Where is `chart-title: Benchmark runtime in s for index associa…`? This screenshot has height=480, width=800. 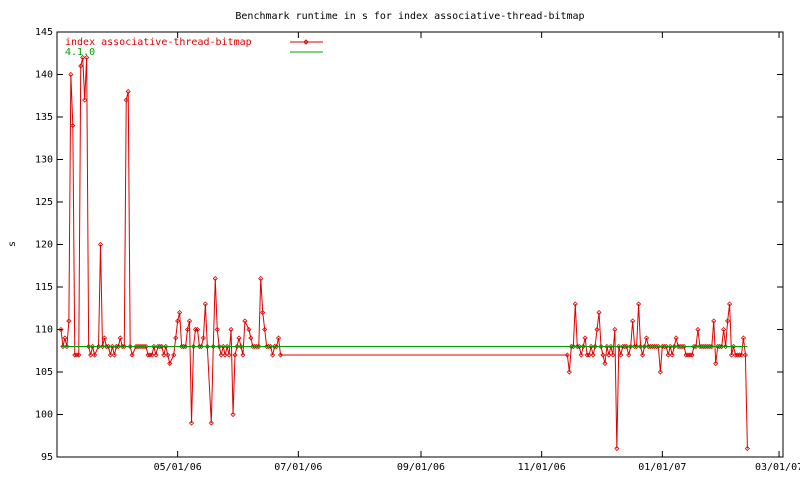
chart-title: Benchmark runtime in s for index associa… is located at coordinates (409, 16).